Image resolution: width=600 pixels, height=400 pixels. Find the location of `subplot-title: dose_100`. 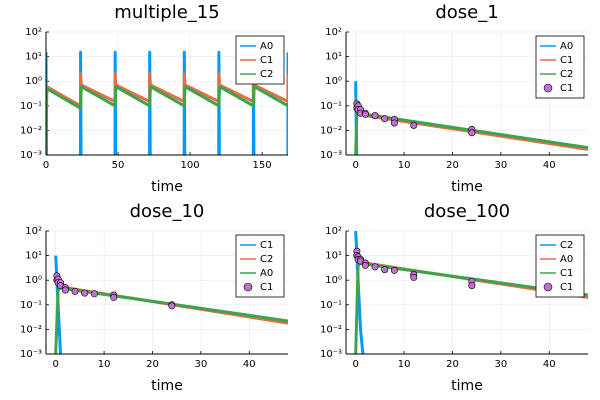

subplot-title: dose_100 is located at coordinates (467, 211).